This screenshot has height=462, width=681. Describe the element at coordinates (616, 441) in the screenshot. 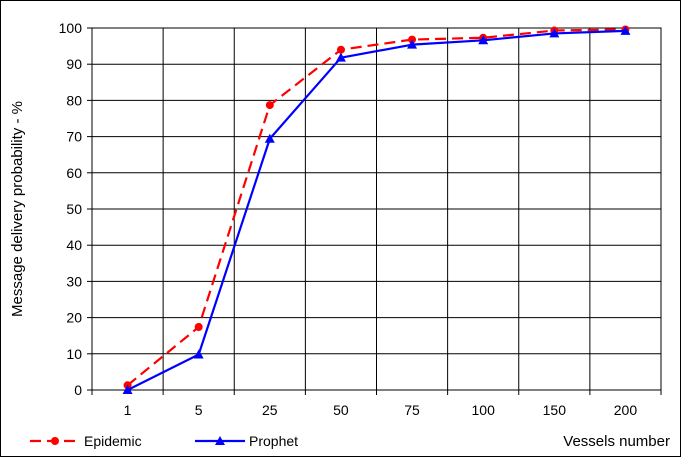

I see `x-axis-label: Vessels number` at that location.